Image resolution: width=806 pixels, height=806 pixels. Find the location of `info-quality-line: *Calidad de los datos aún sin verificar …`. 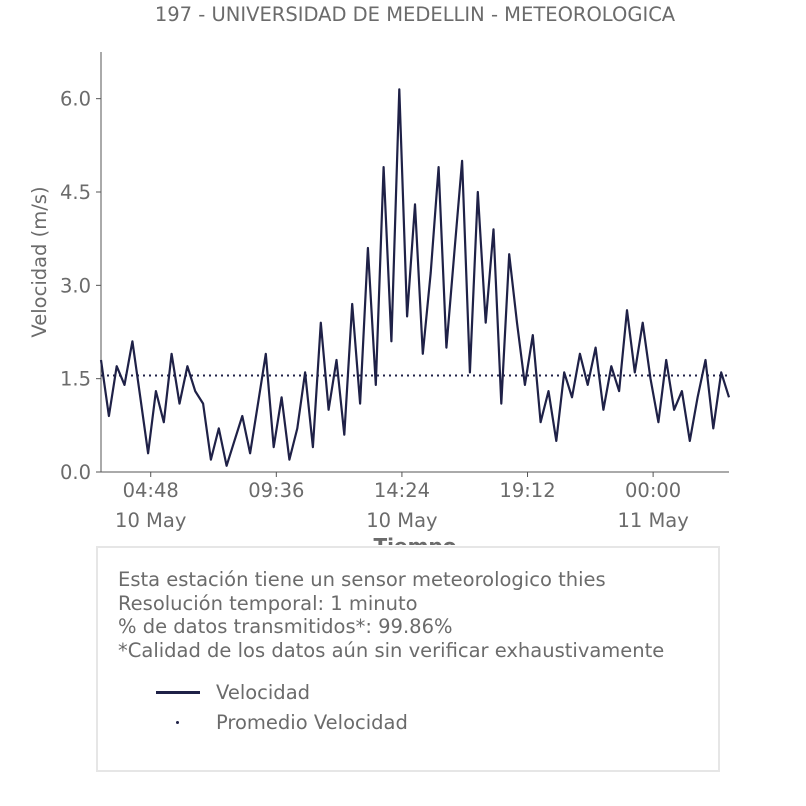

info-quality-line: *Calidad de los datos aún sin verificar … is located at coordinates (391, 650).